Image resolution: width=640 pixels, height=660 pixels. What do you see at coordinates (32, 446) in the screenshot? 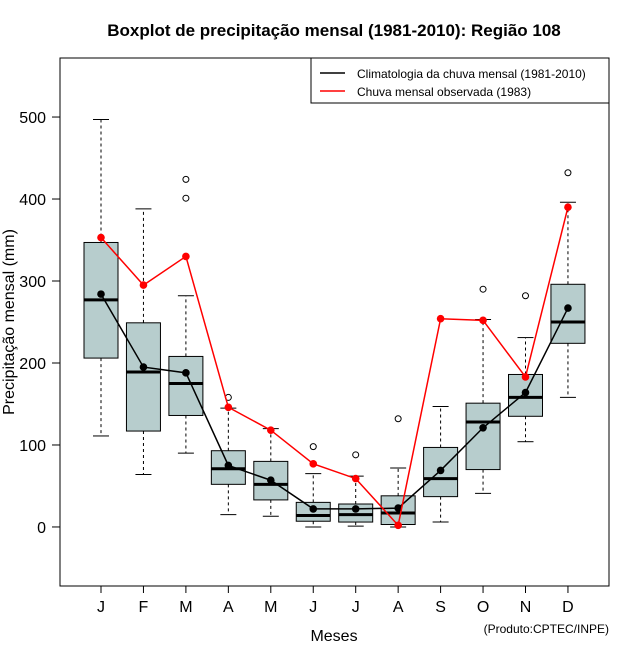
I see `y-tick-label: 100` at bounding box center [32, 446].